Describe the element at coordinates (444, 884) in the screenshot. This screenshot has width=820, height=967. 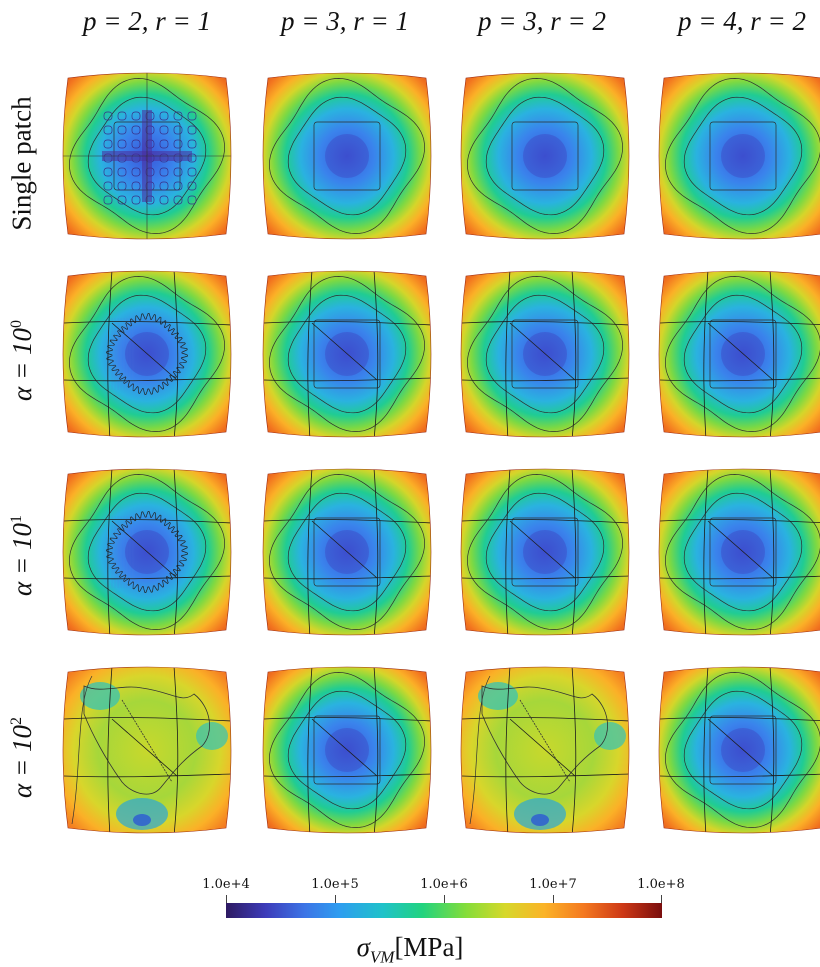
I see `colorbar-tick-2: 1.0e+6` at that location.